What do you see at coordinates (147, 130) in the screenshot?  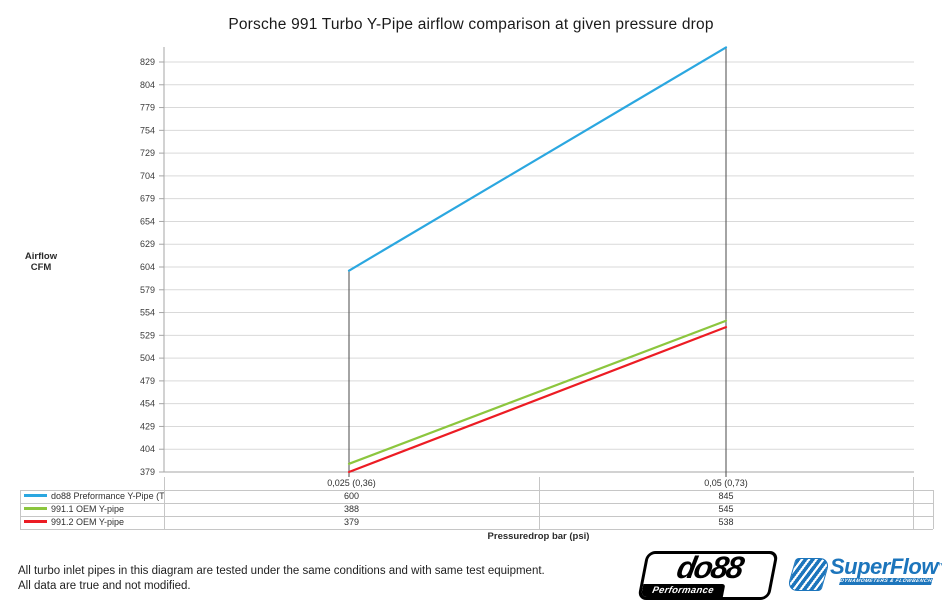 I see `y-tick-label: 754` at bounding box center [147, 130].